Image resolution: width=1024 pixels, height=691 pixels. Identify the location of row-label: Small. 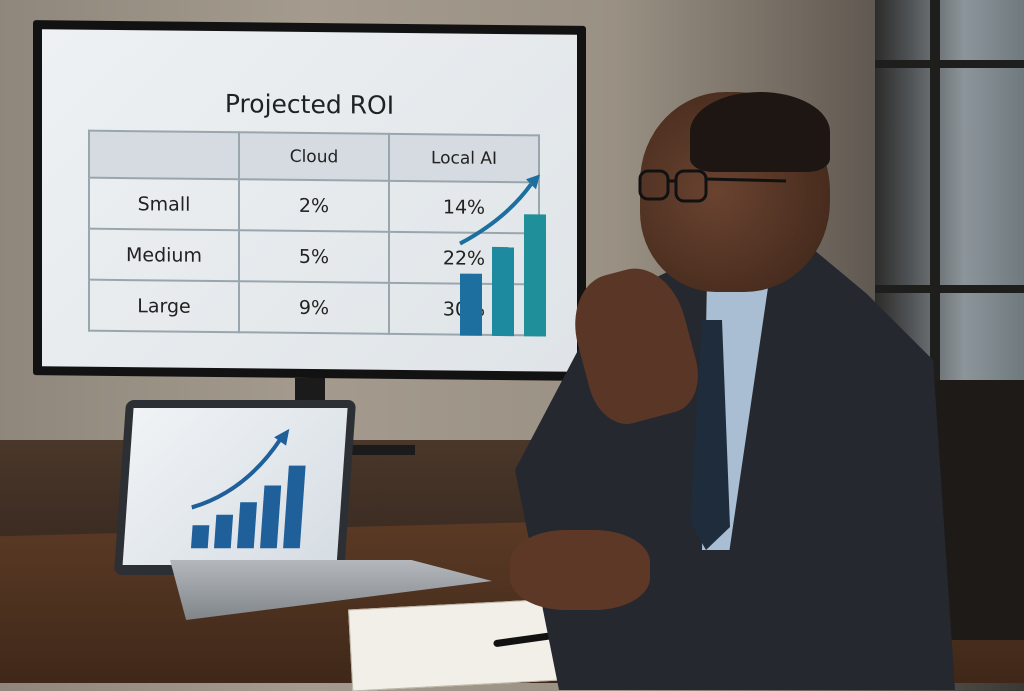
(164, 204).